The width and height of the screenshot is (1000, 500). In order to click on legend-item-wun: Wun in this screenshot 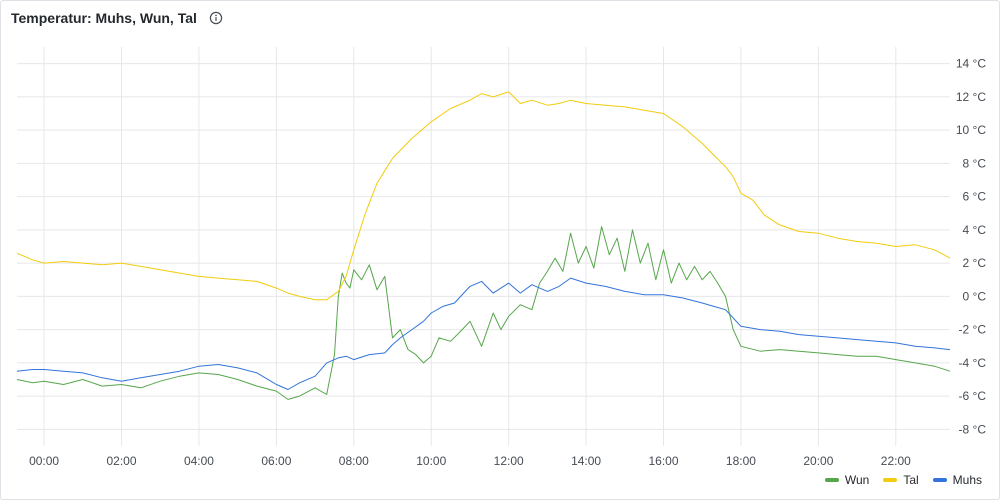, I will do `click(847, 480)`.